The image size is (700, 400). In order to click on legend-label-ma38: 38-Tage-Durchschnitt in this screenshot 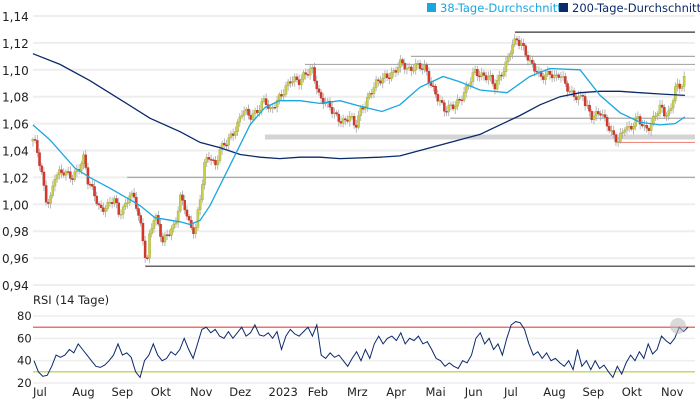, I will do `click(501, 8)`.